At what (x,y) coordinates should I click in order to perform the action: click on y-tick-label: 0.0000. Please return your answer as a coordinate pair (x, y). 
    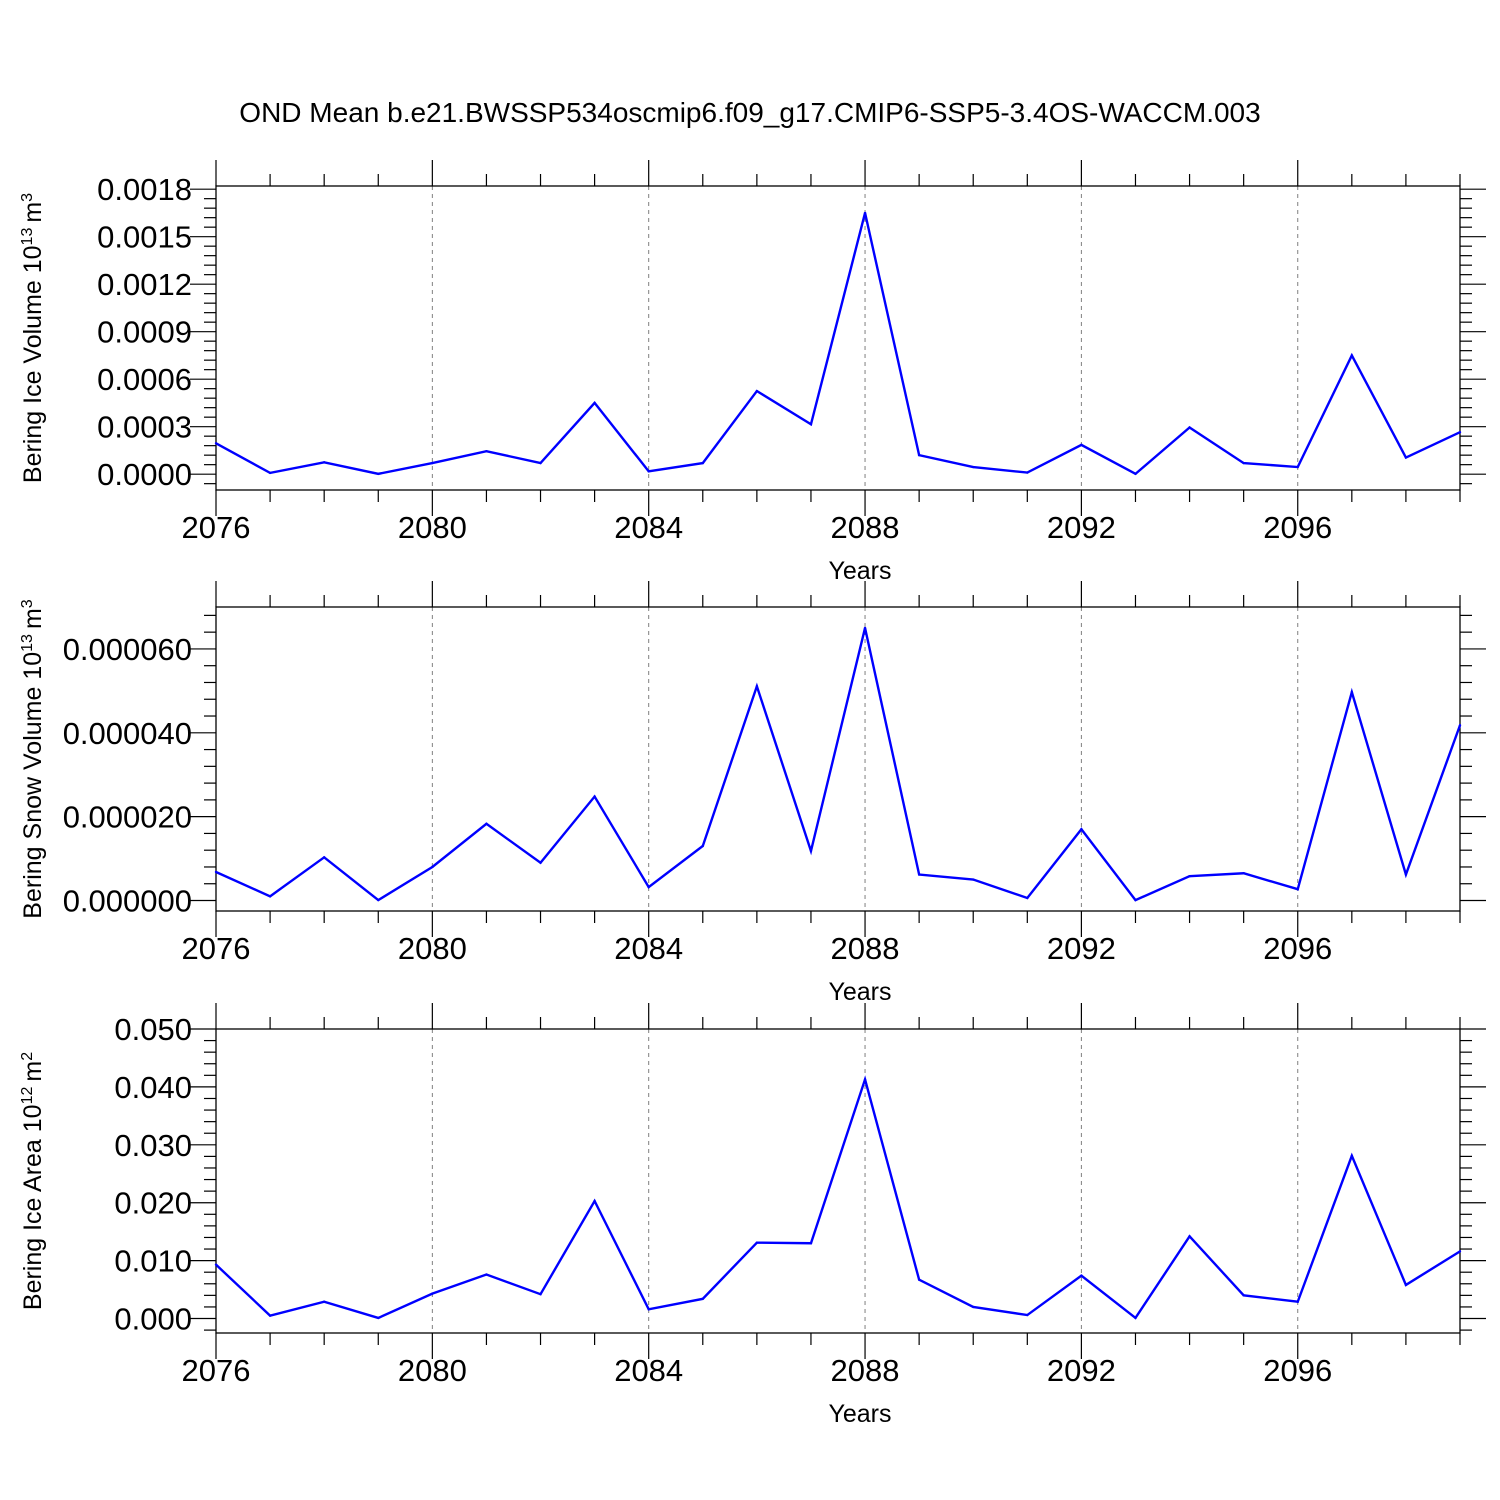
    Looking at the image, I should click on (144, 474).